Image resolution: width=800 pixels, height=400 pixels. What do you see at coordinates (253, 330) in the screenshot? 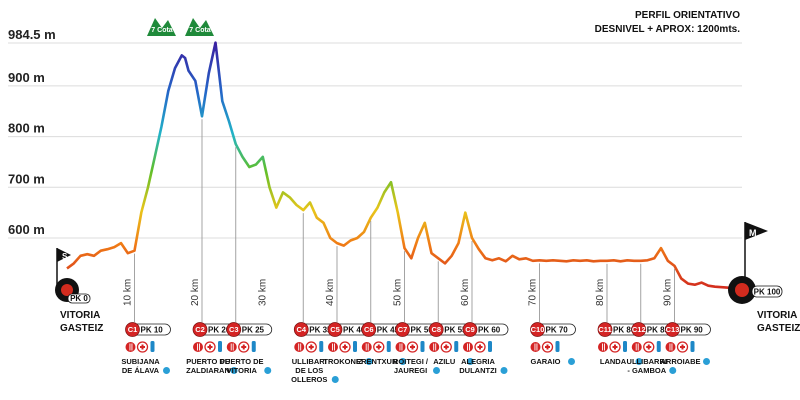
I see `checkpoint-pk: PK 25` at bounding box center [253, 330].